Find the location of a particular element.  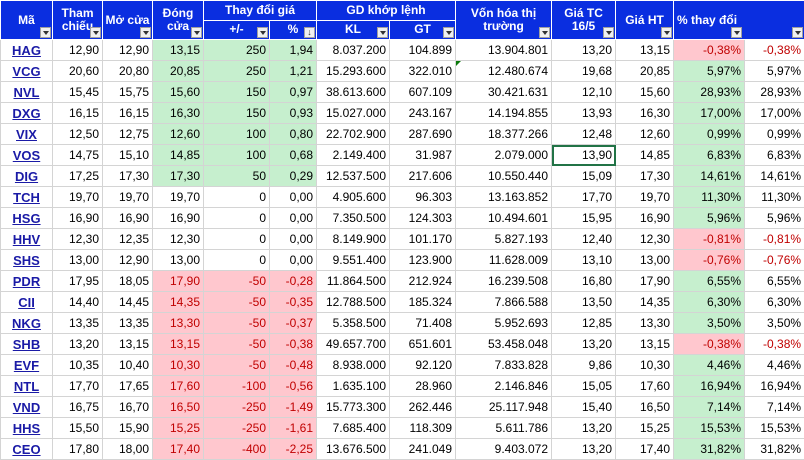

cell-gia-ht: 16,30 is located at coordinates (645, 113).